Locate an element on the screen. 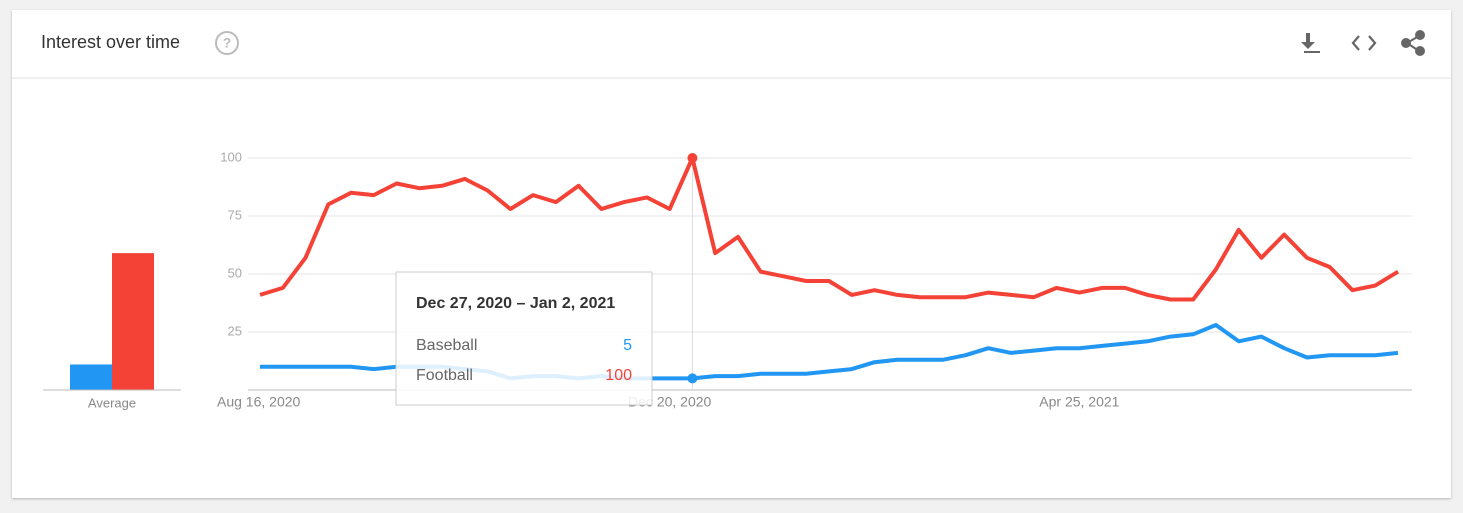  tooltip-series-name: Football is located at coordinates (444, 375).